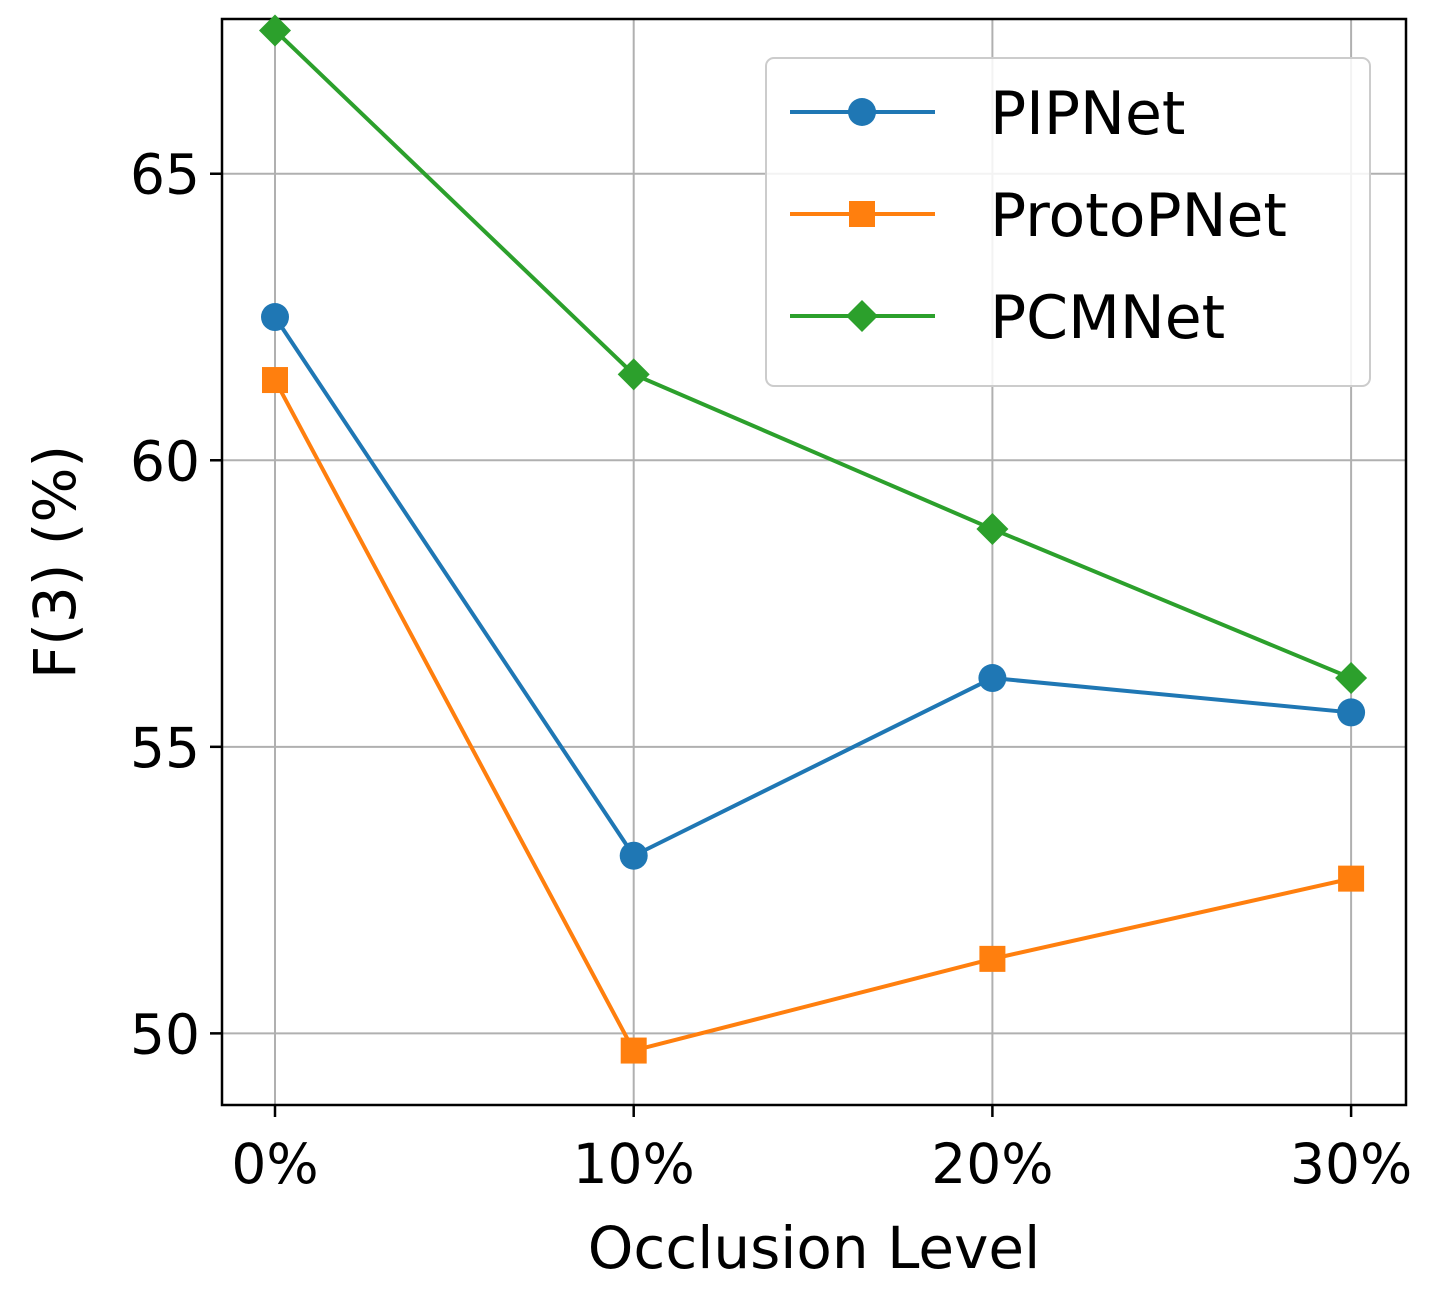  What do you see at coordinates (634, 1164) in the screenshot?
I see `x-tick-label: 10%` at bounding box center [634, 1164].